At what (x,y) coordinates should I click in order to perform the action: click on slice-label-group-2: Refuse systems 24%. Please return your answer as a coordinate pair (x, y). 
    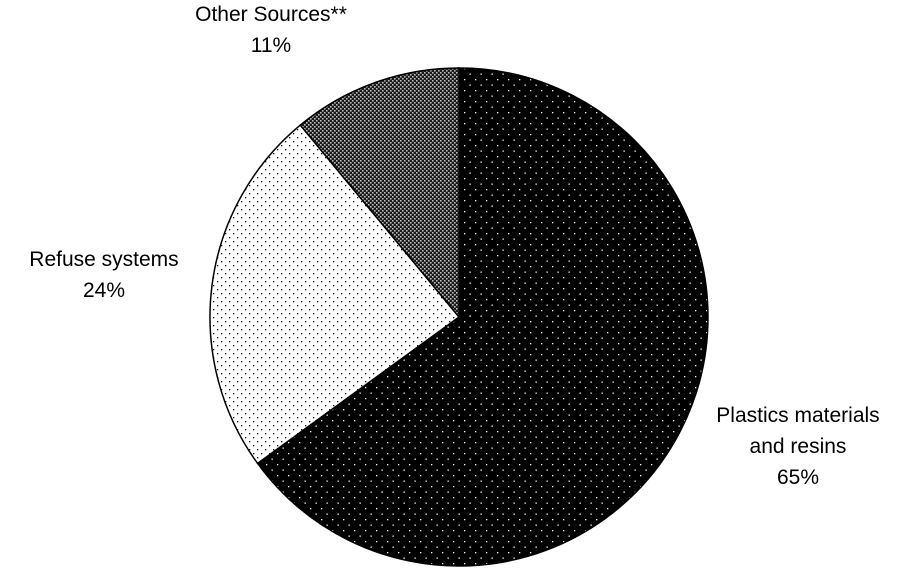
    Looking at the image, I should click on (103, 275).